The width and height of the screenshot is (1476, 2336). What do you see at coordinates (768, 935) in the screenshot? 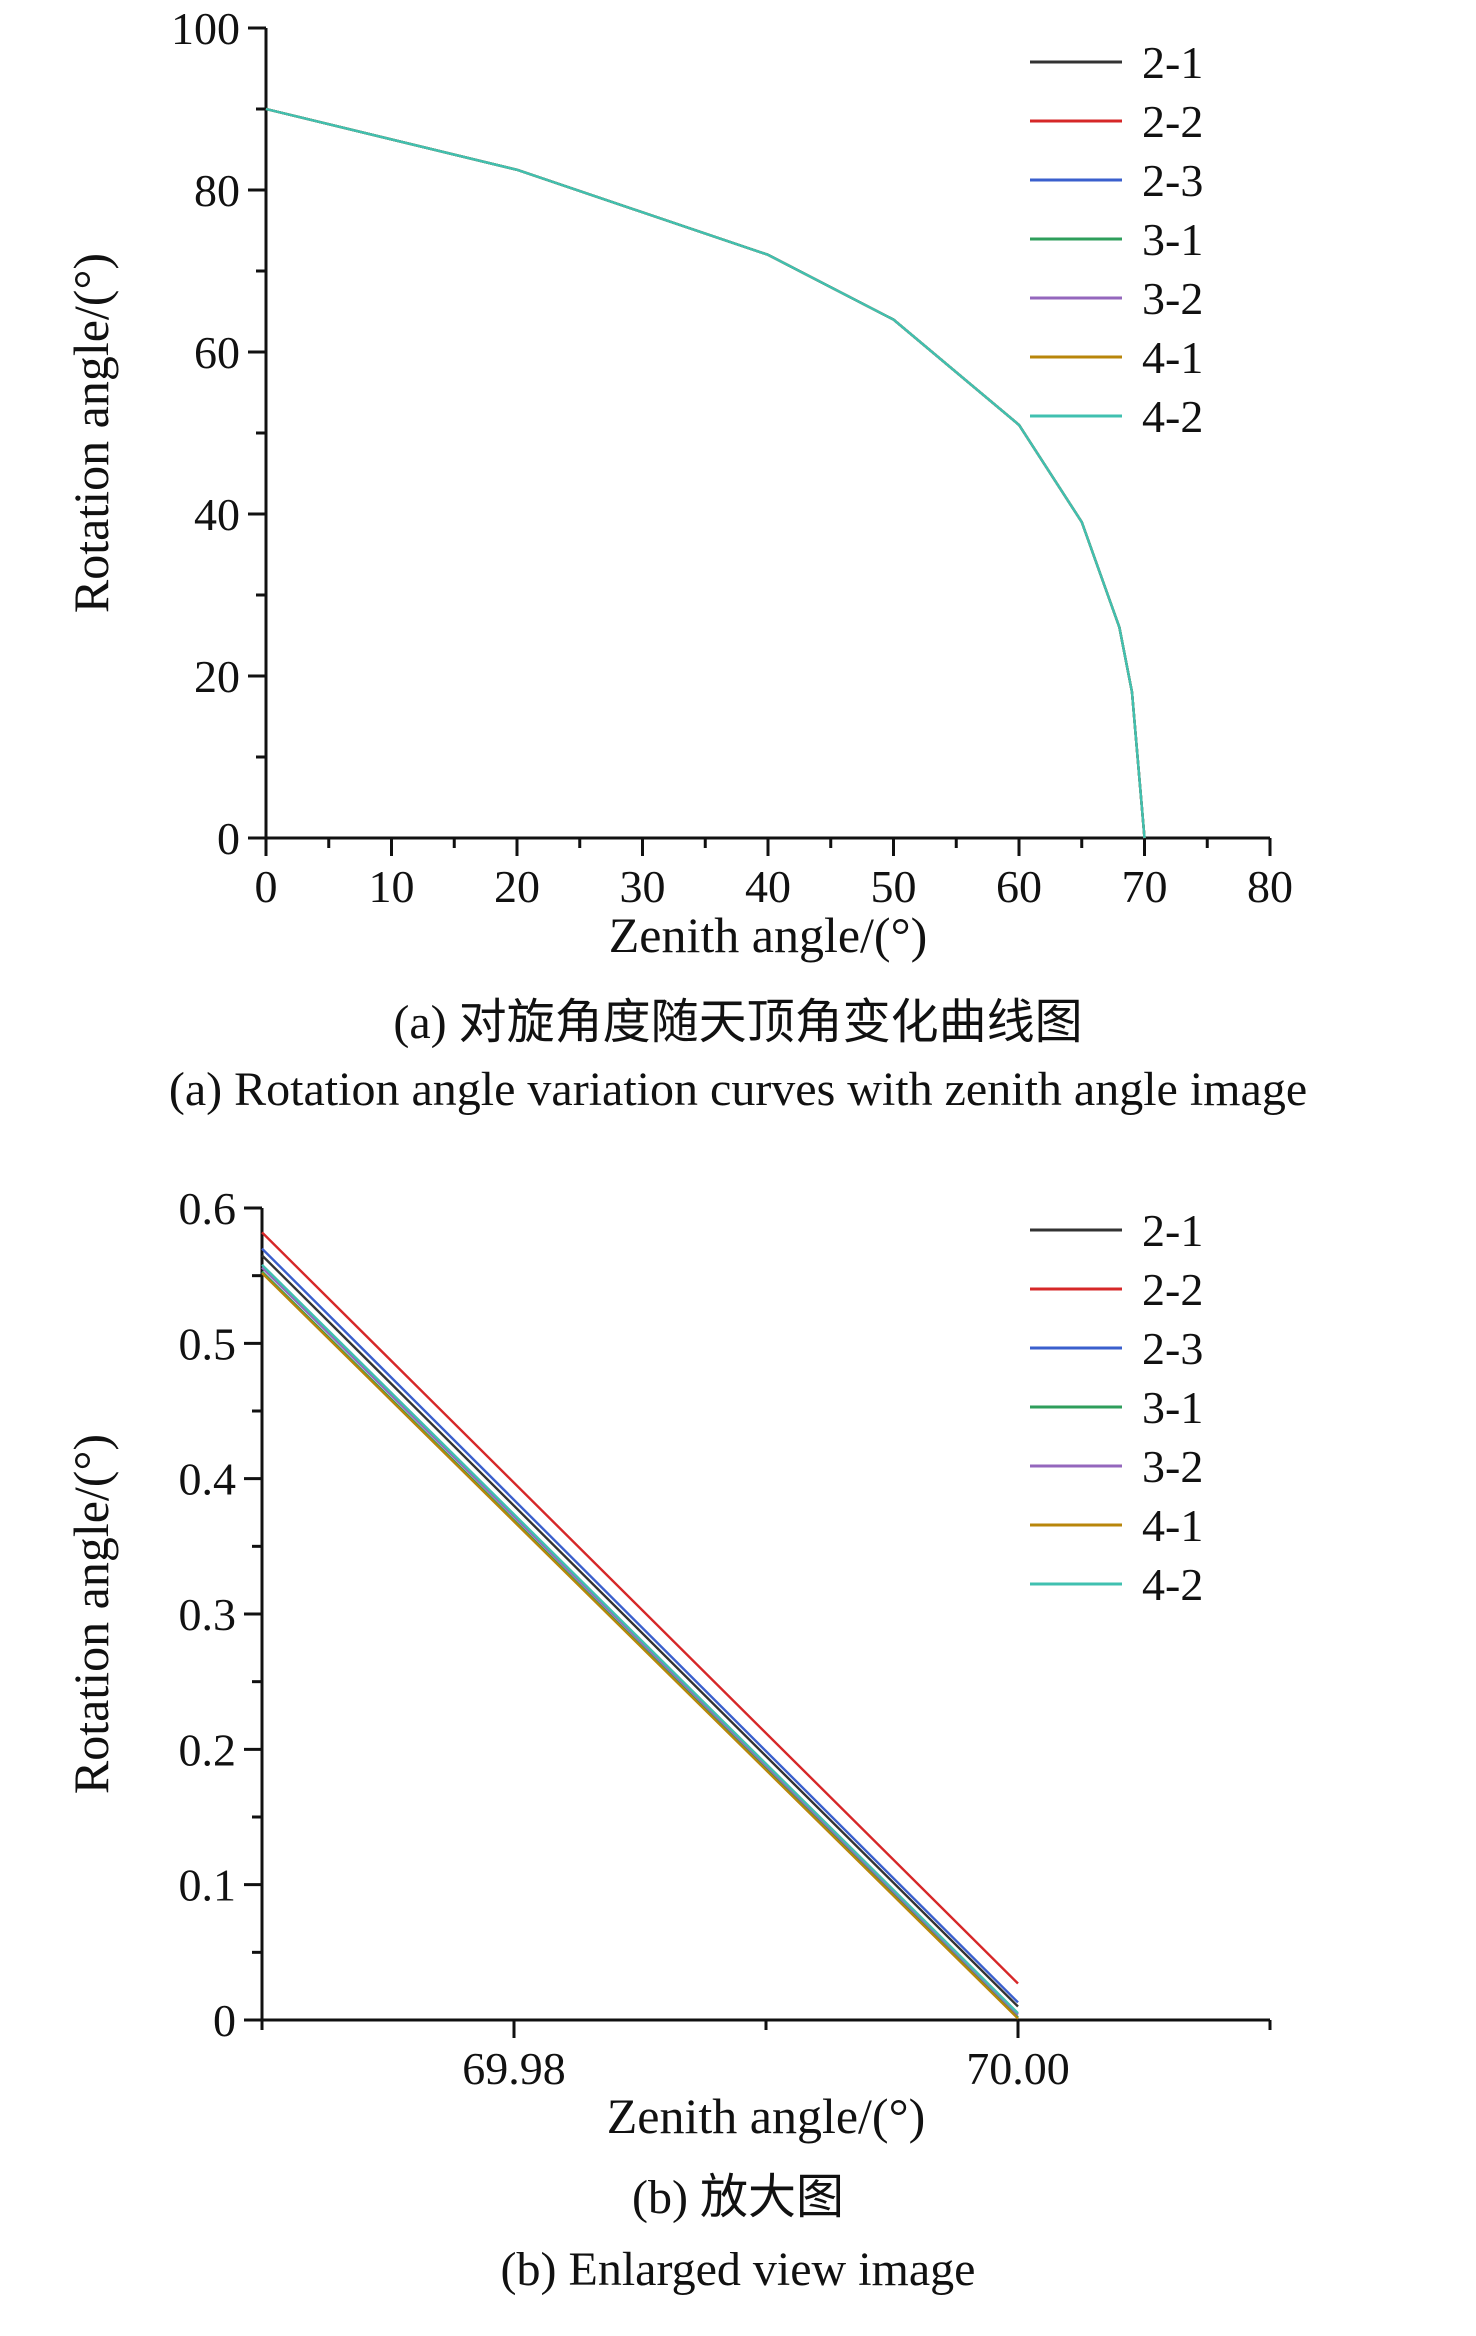
I see `chart-a-x-axis-title: Zenith angle/(°)` at bounding box center [768, 935].